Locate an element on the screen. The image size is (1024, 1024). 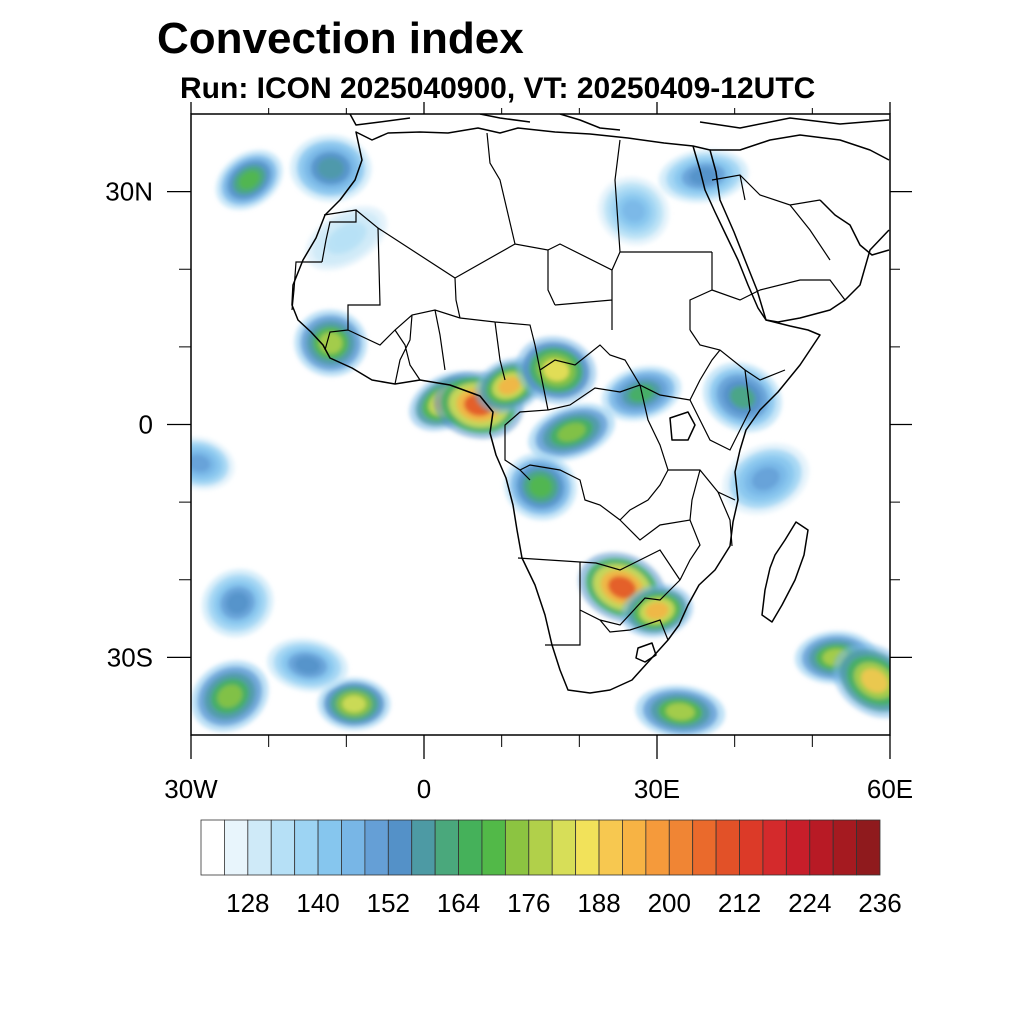
gulf-coastline is located at coordinates (854, 227).